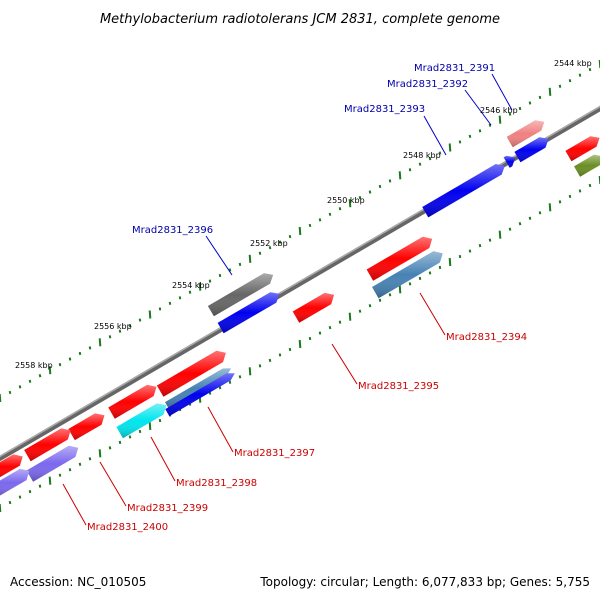 The height and width of the screenshot is (600, 600). What do you see at coordinates (384, 109) in the screenshot?
I see `gene-label-mrad2831-2393: Mrad2831_2393` at bounding box center [384, 109].